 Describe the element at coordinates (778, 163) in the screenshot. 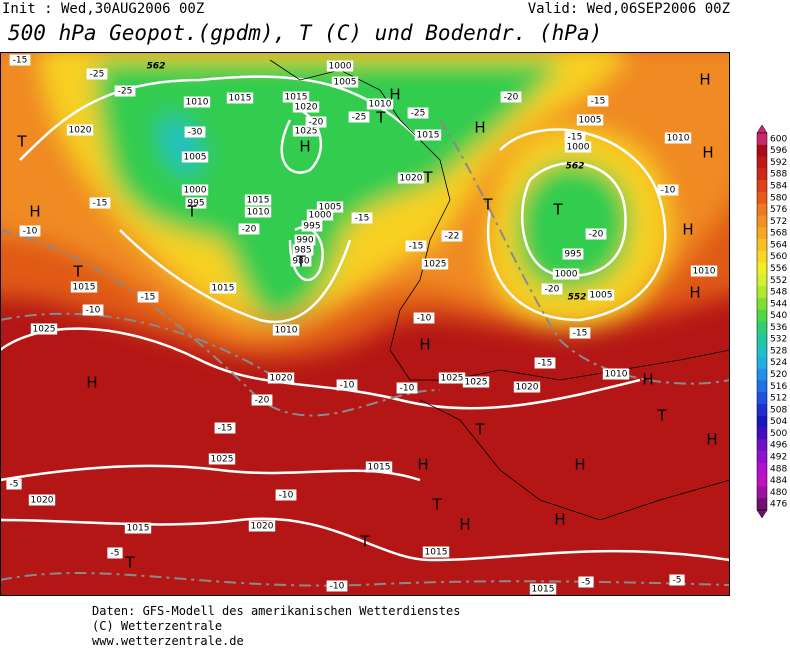

I see `colorbar-label: 592` at that location.